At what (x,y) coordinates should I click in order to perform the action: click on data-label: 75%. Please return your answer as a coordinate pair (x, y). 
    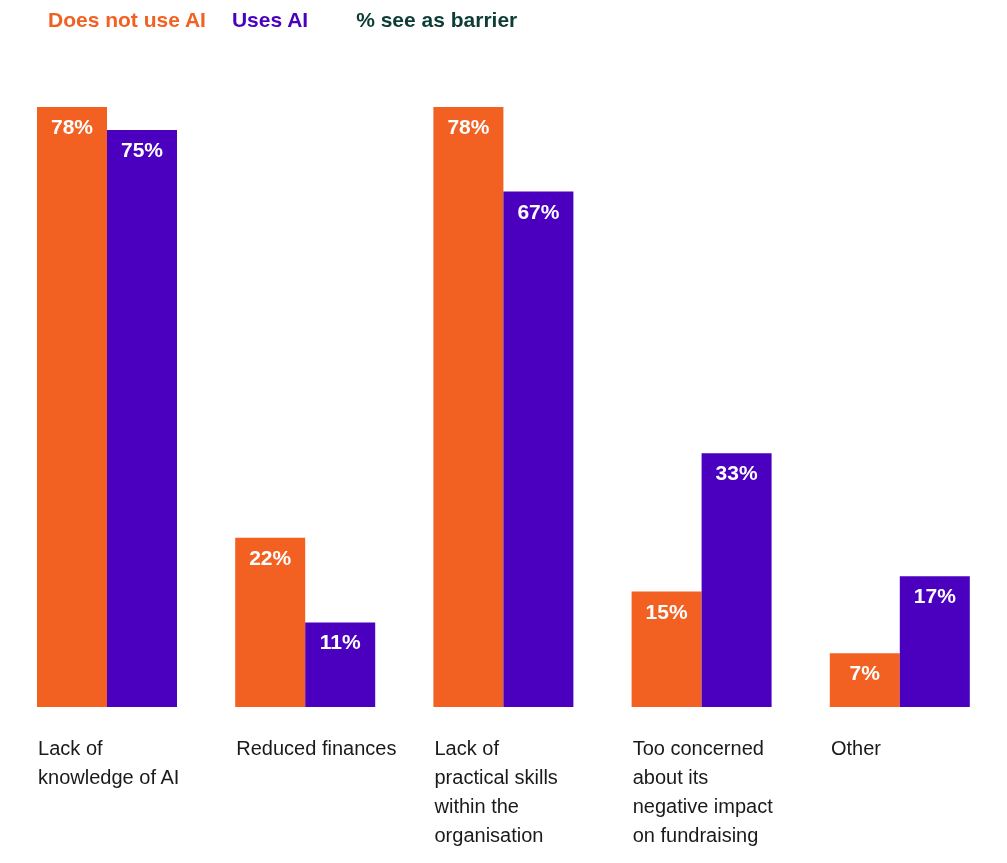
    Looking at the image, I should click on (142, 149).